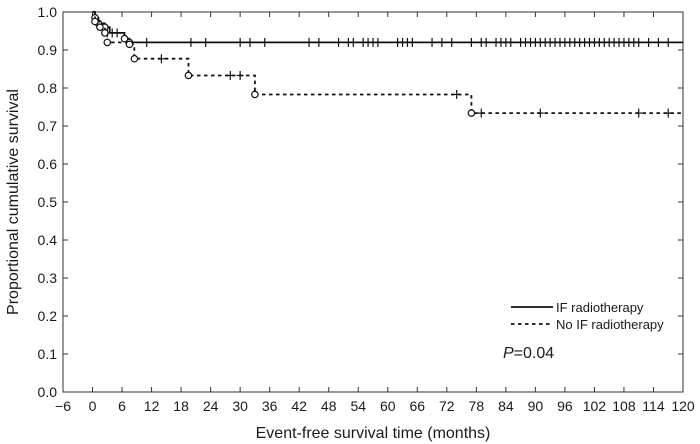 The width and height of the screenshot is (700, 444). I want to click on x-tick-label: 24, so click(211, 406).